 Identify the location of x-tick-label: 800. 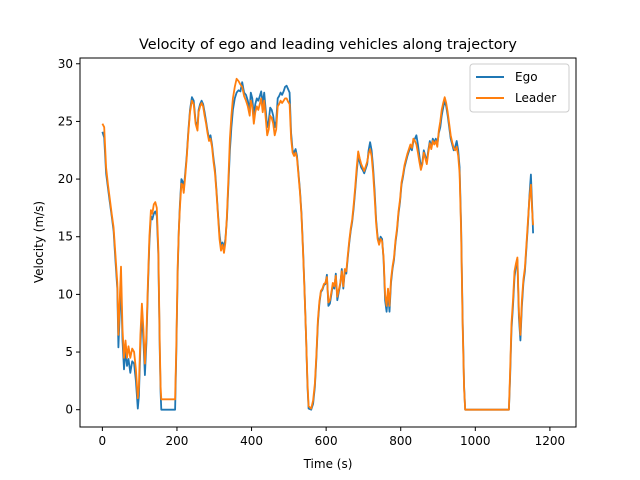
(400, 441).